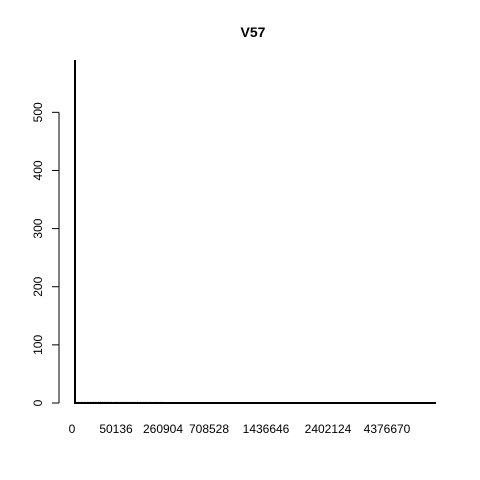 Image resolution: width=480 pixels, height=480 pixels. Describe the element at coordinates (252, 419) in the screenshot. I see `x-axis: 0 50136 260904 708528 1436646 2402124 4376670` at that location.